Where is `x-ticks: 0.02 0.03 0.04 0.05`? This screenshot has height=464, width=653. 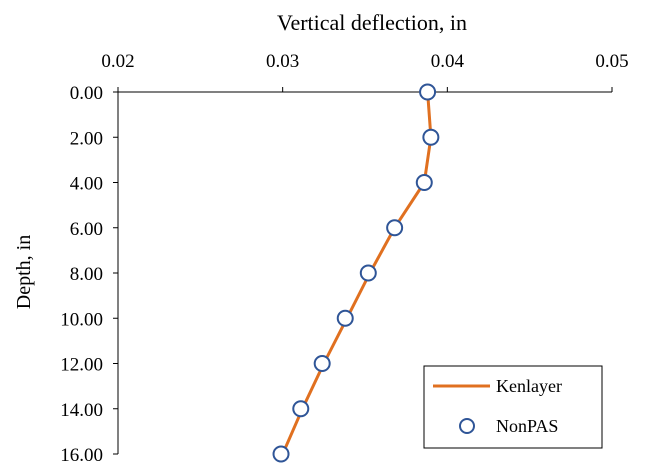
x-ticks: 0.02 0.03 0.04 0.05 is located at coordinates (365, 71).